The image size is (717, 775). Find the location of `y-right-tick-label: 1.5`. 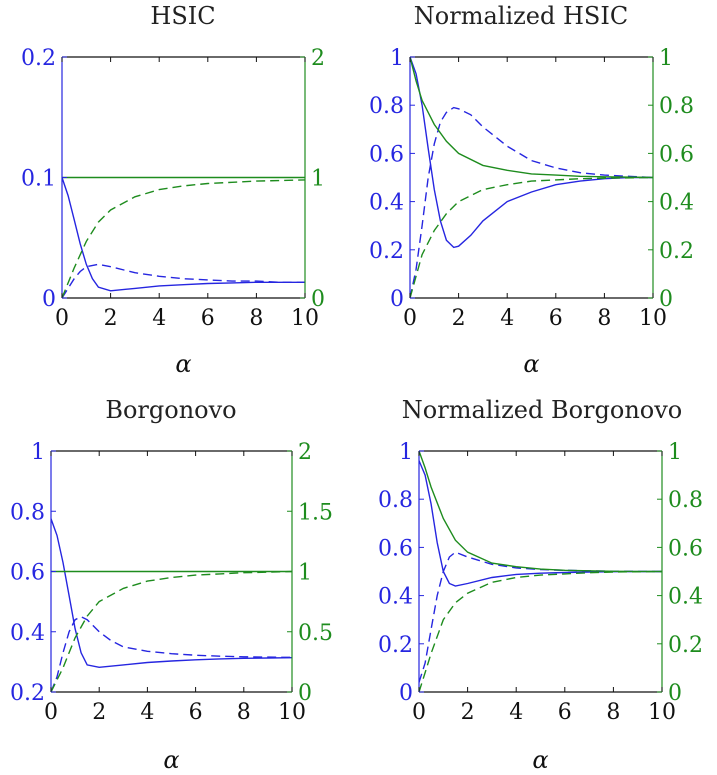

y-right-tick-label: 1.5 is located at coordinates (315, 512).